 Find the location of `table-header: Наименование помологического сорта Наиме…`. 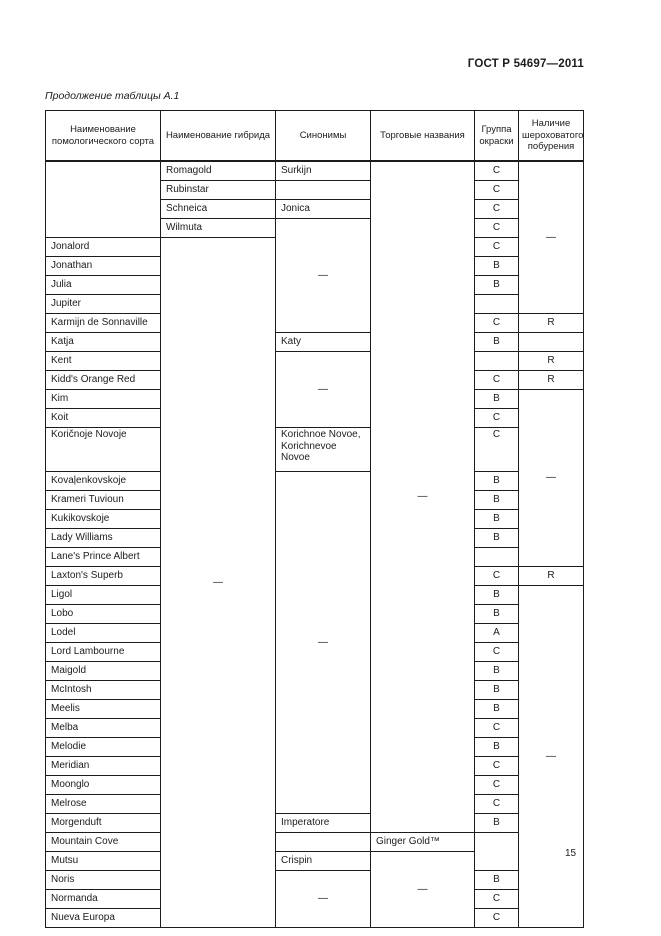

table-header: Наименование помологического сорта Наиме… is located at coordinates (314, 136).